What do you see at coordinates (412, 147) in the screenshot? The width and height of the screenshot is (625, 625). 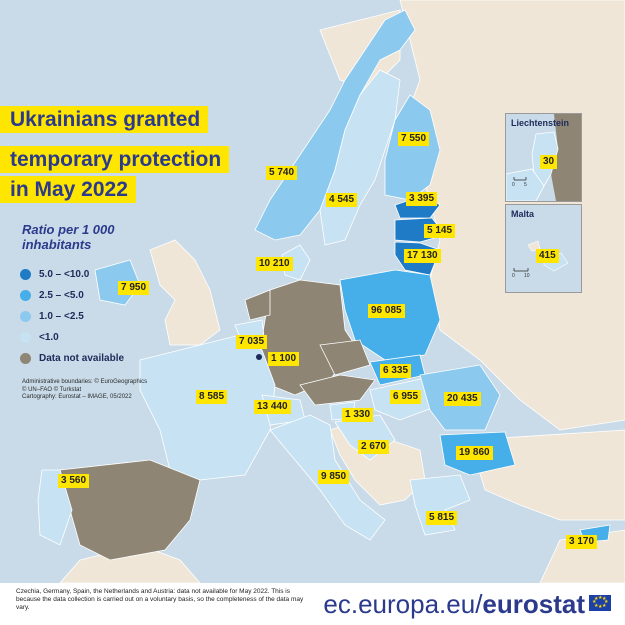 I see `finland-region` at bounding box center [412, 147].